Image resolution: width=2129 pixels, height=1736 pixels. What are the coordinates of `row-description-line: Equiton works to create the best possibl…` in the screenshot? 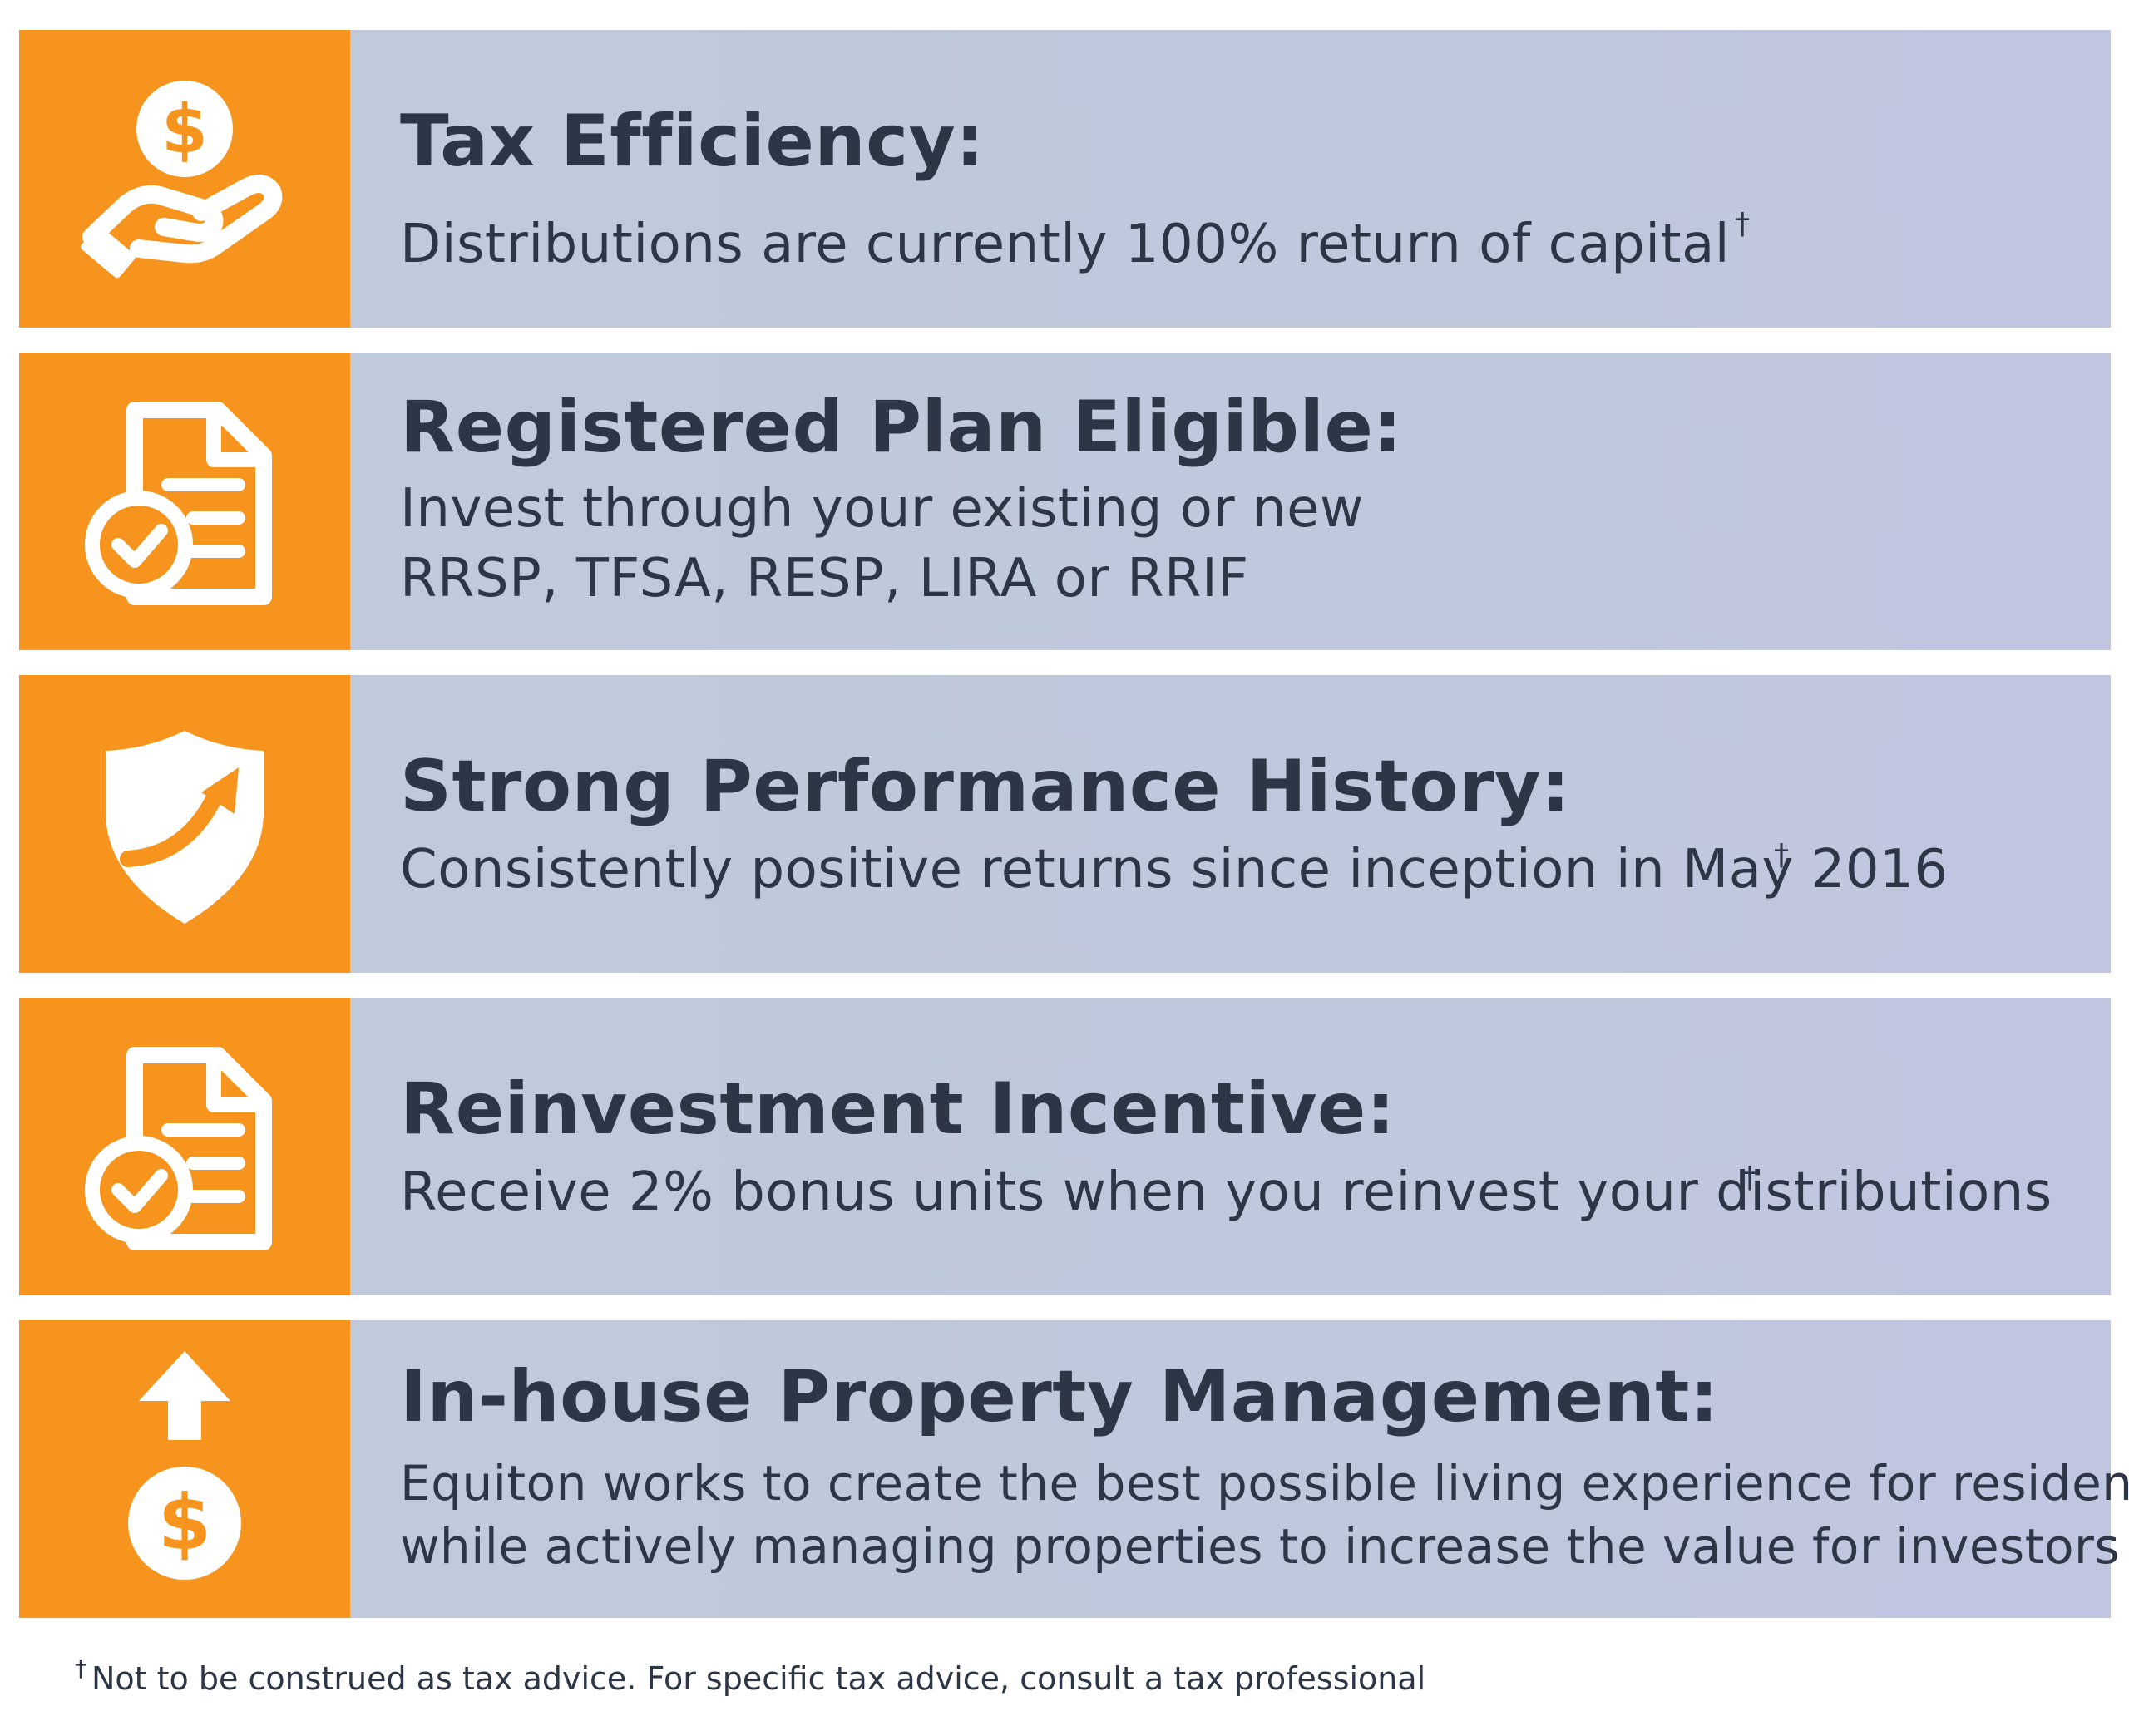 It's located at (1265, 1483).